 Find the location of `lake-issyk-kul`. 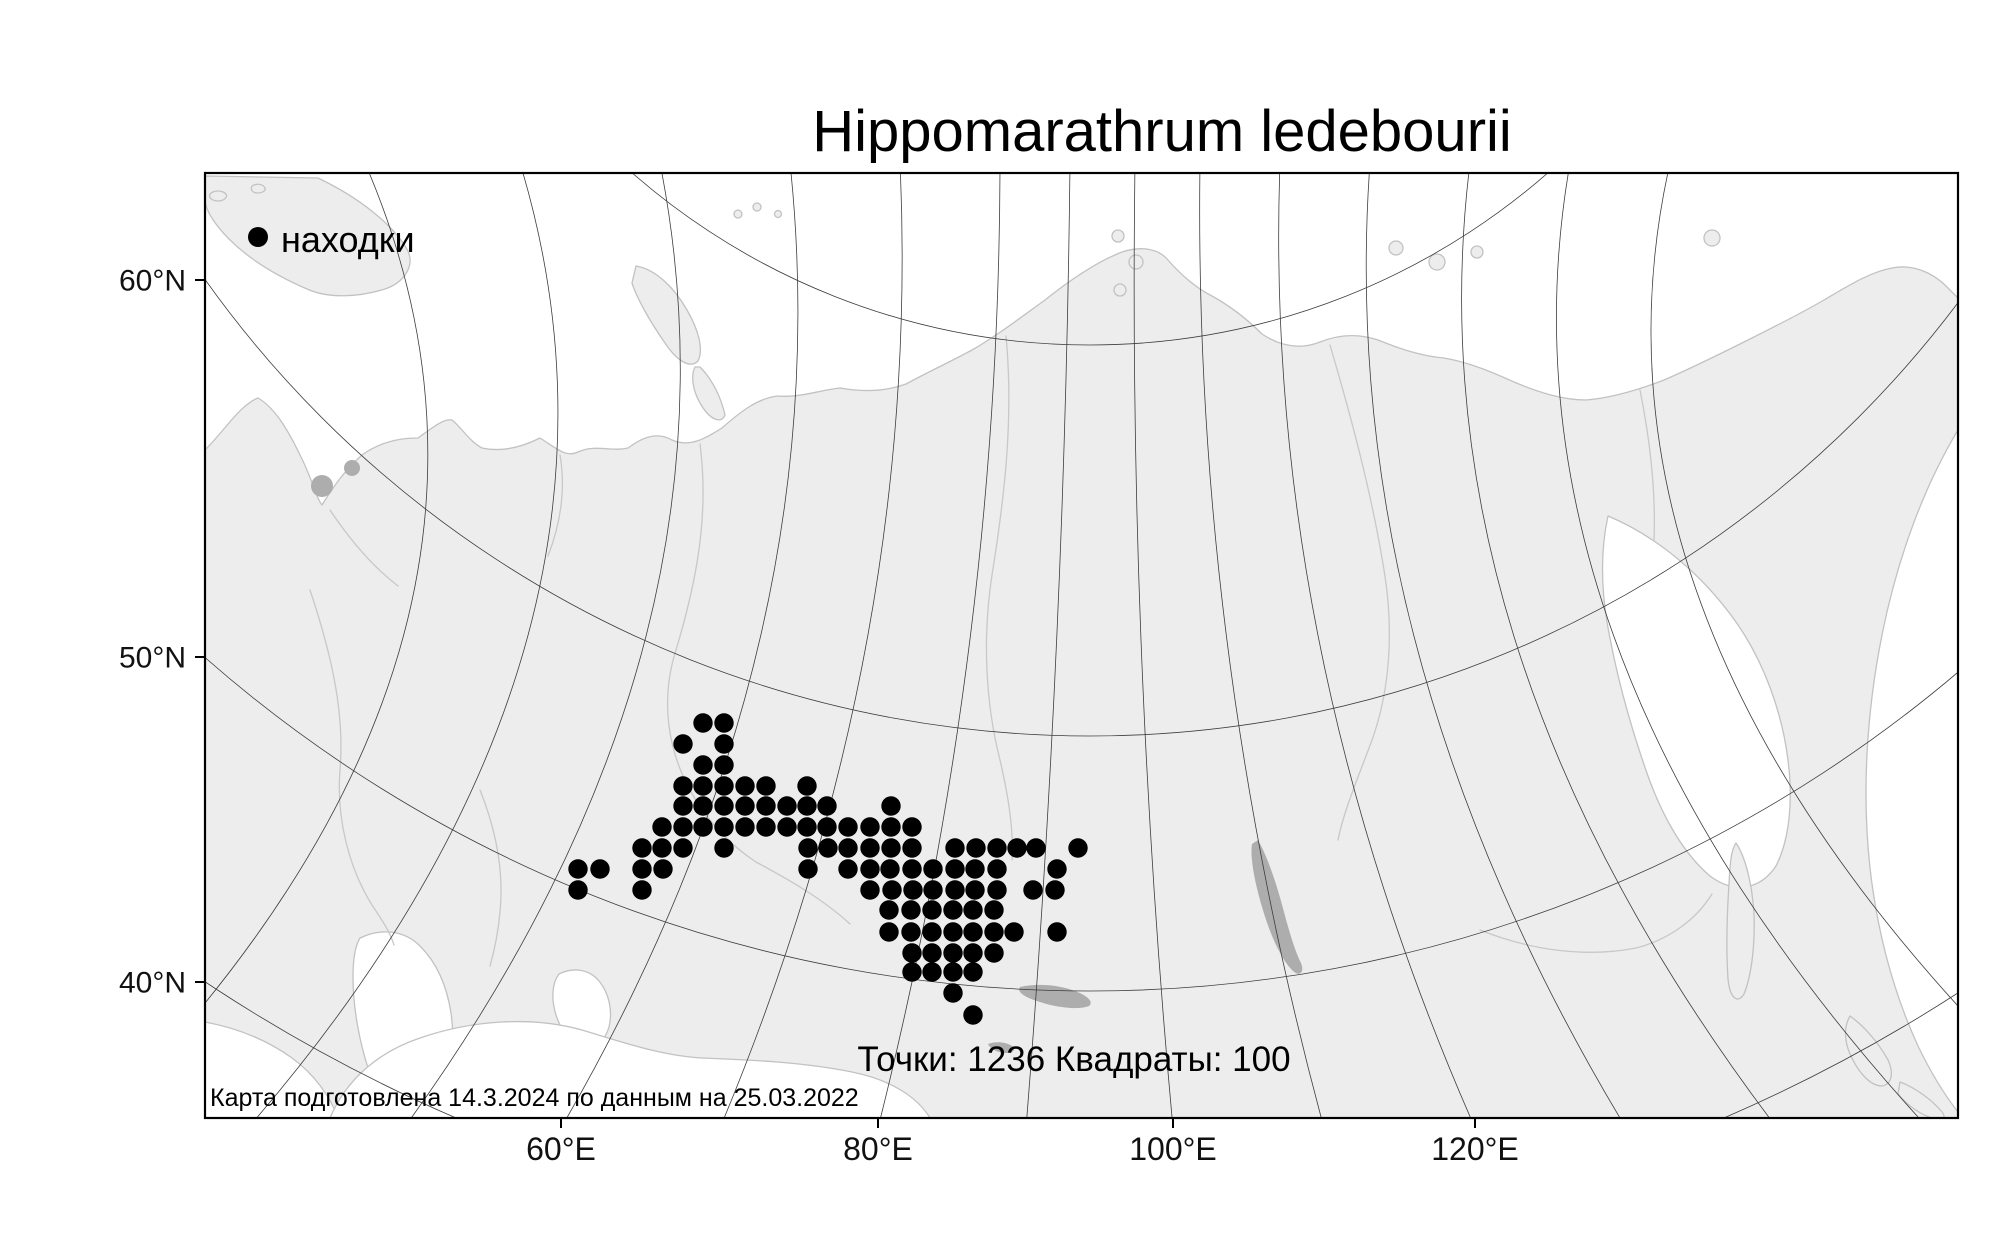

lake-issyk-kul is located at coordinates (1001, 1047).